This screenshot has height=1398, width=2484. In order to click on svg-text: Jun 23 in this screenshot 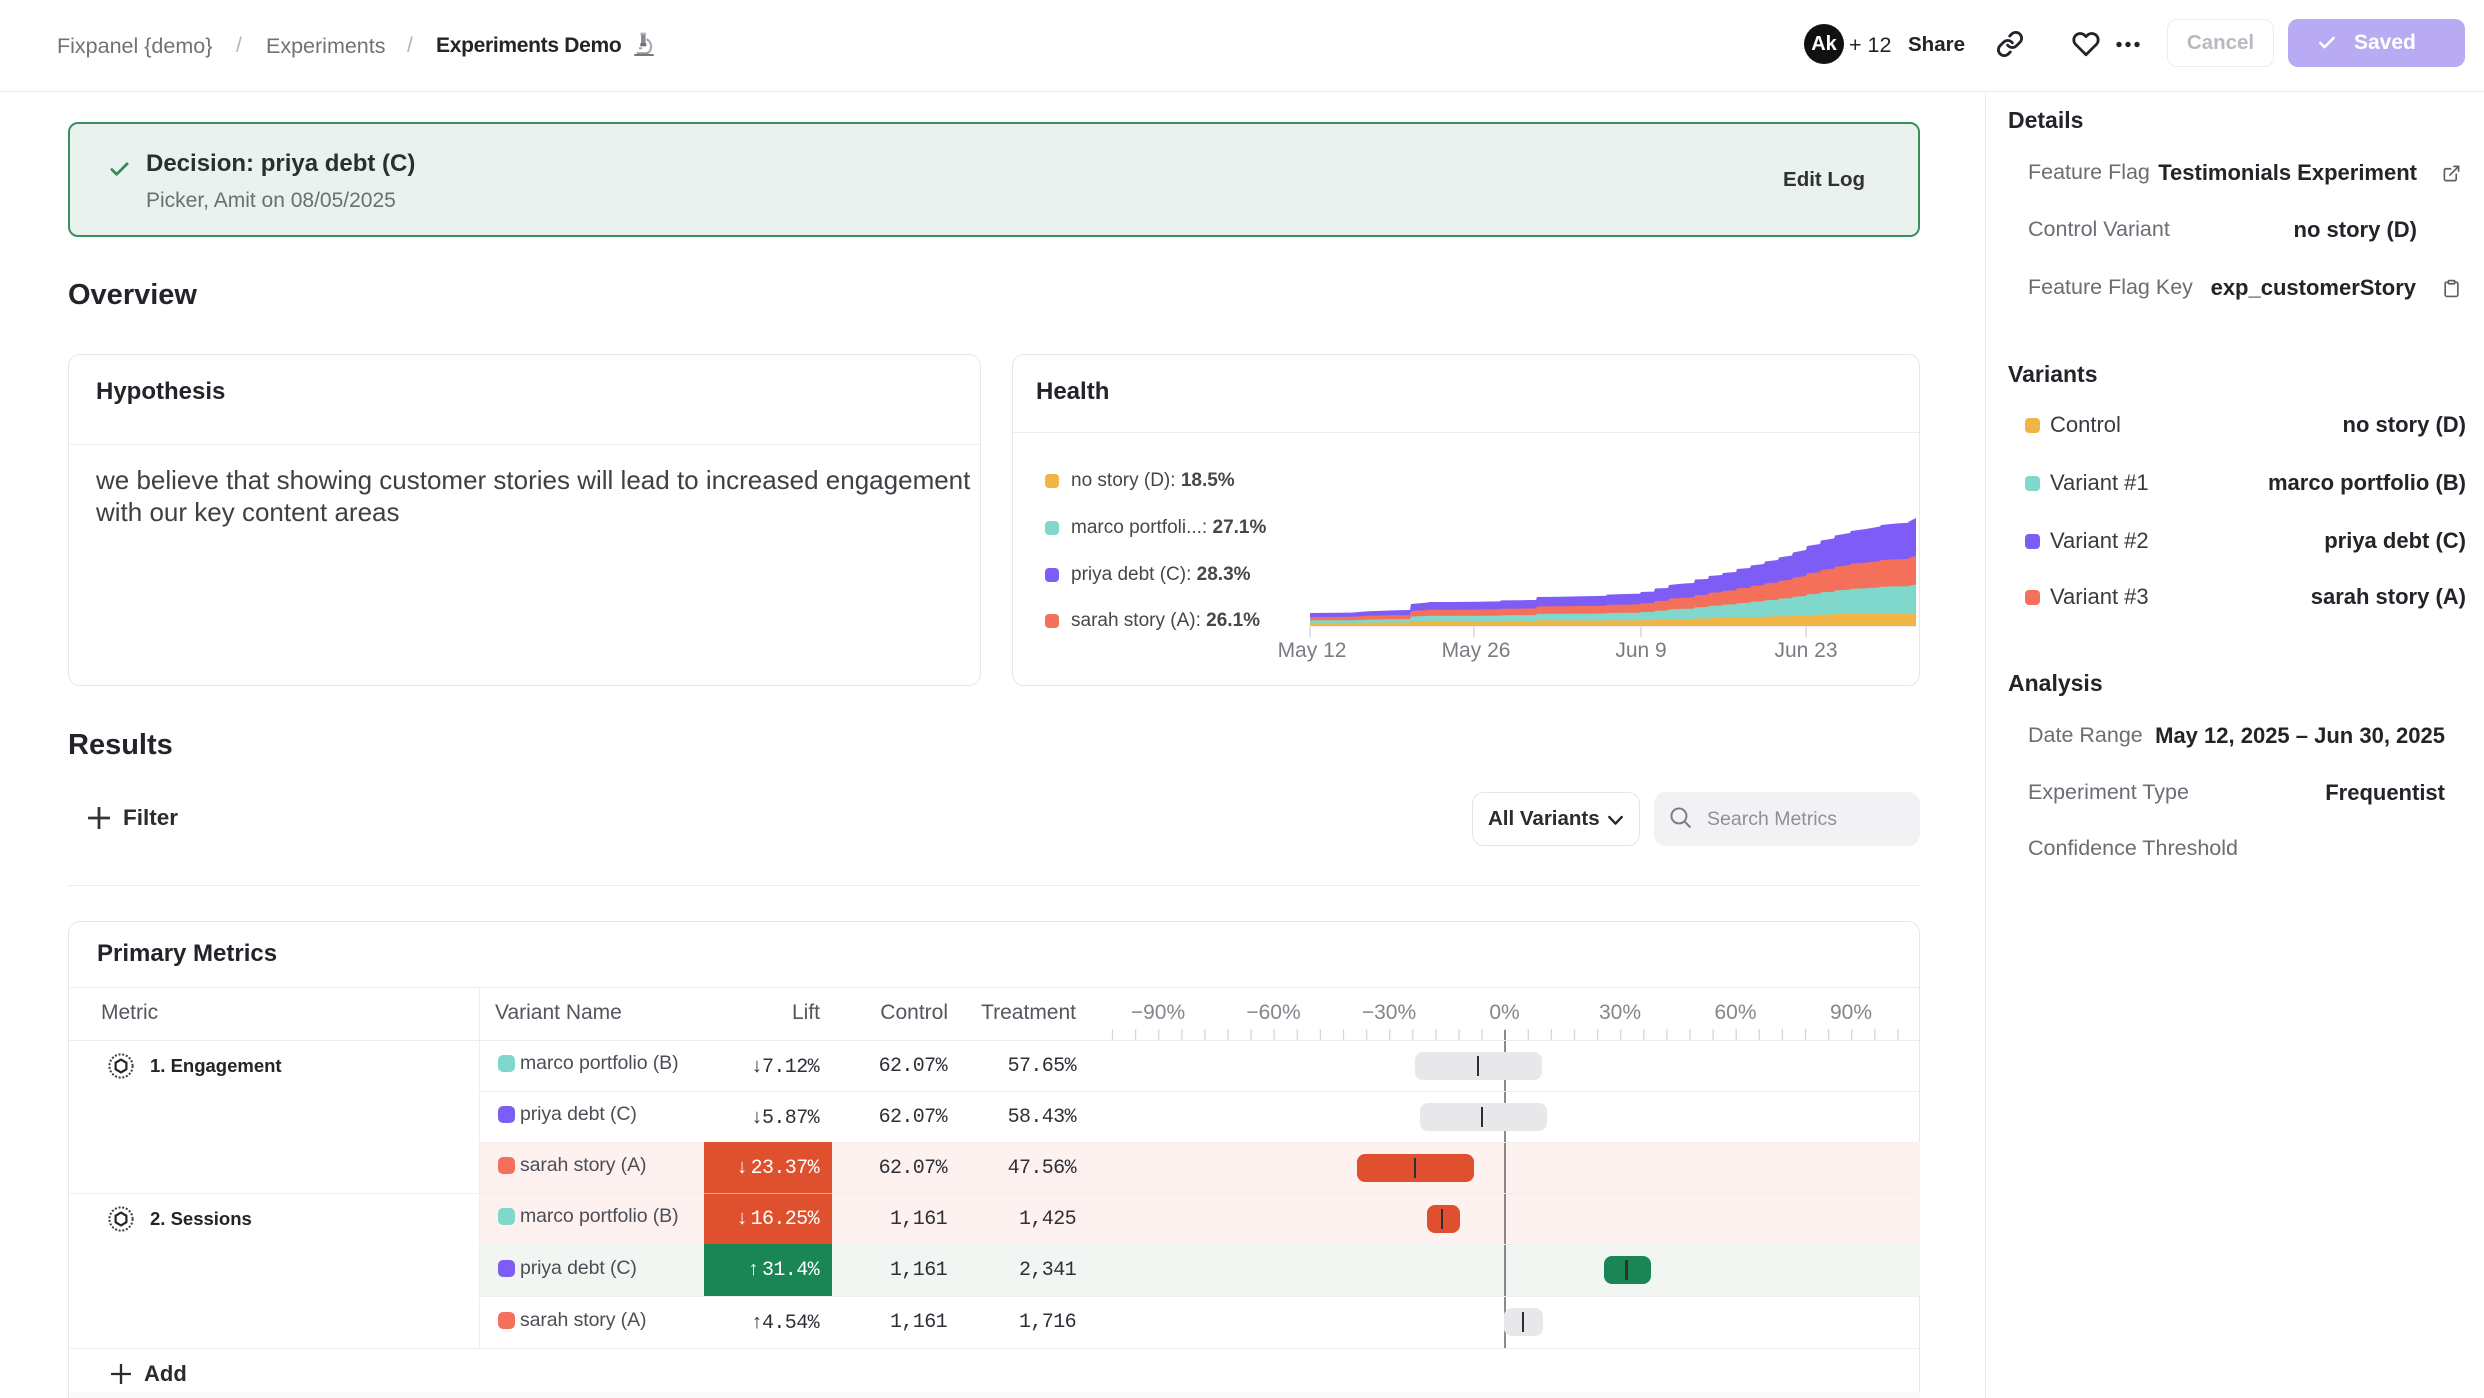, I will do `click(1805, 650)`.